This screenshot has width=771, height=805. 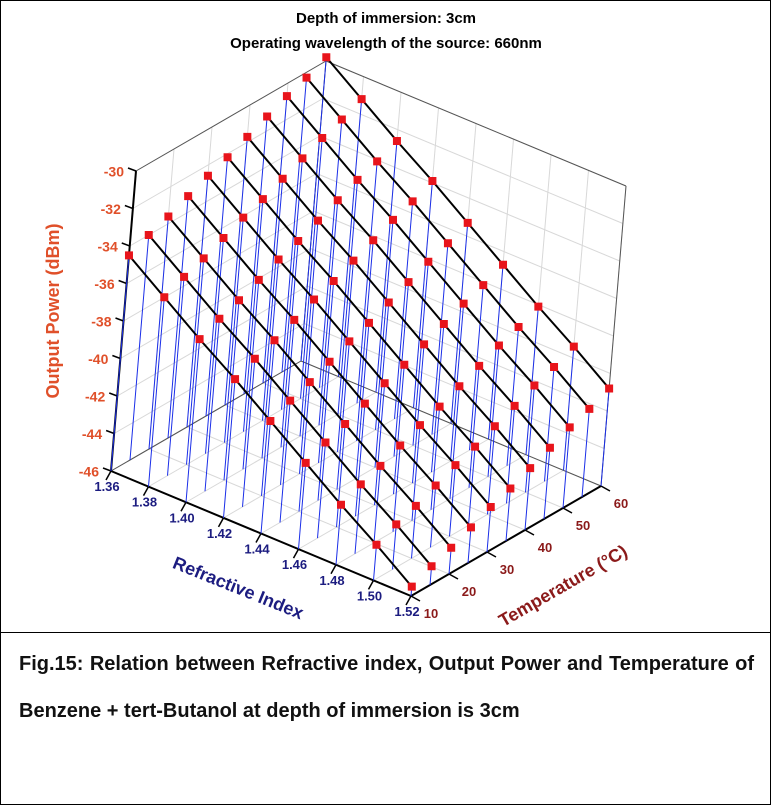 What do you see at coordinates (114, 172) in the screenshot?
I see `z-tick-label: -30` at bounding box center [114, 172].